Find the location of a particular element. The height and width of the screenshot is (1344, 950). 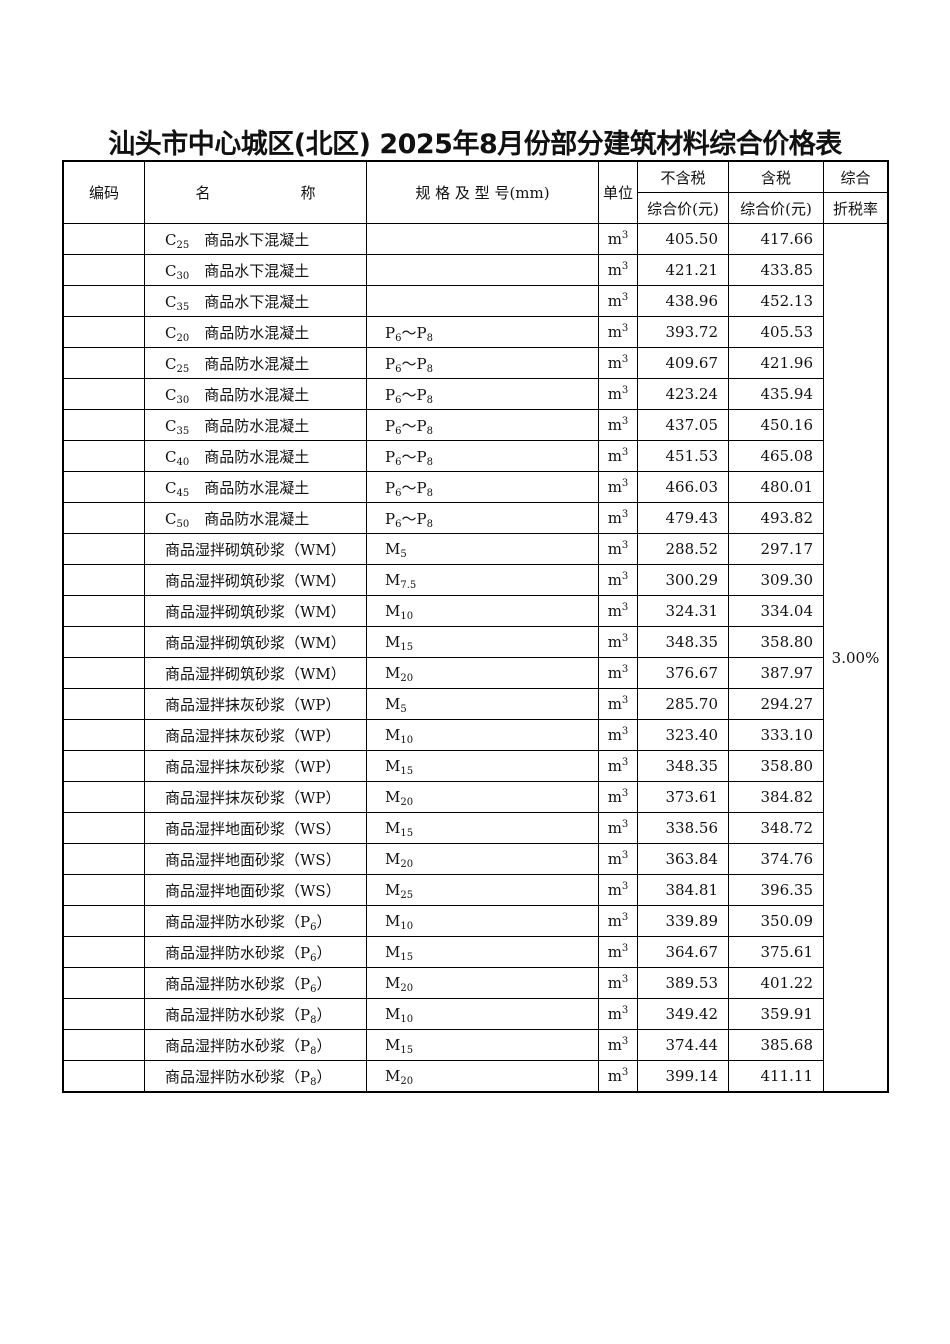

table-row: 商品湿拌地面砂浆（WS） M25 m3 384.81 396.35 is located at coordinates (475, 890).